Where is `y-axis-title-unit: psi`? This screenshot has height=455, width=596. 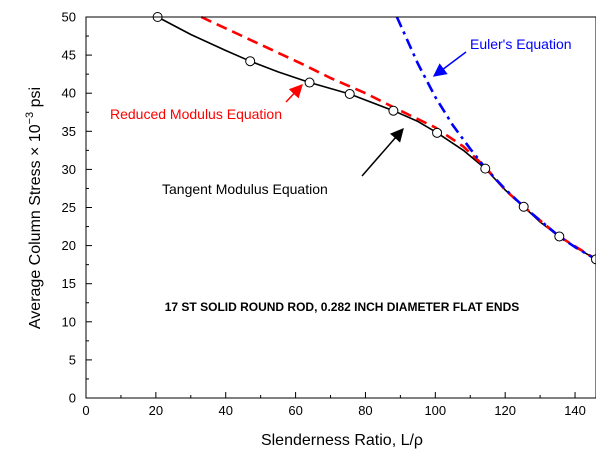
y-axis-title-unit: psi is located at coordinates (35, 99).